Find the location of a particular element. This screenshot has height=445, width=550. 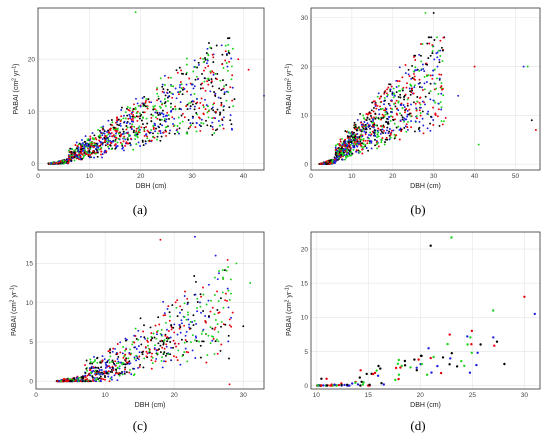

x-tick-label: 40 is located at coordinates (244, 176).